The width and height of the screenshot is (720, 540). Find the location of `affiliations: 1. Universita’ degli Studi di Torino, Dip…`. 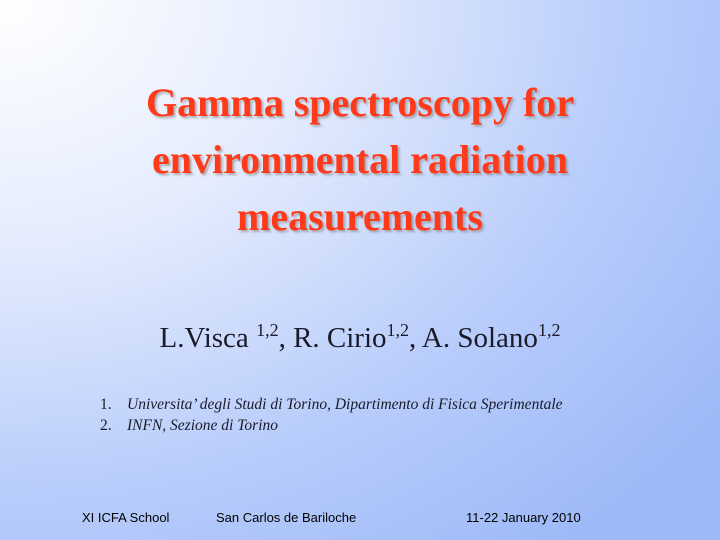

affiliations: 1. Universita’ degli Studi di Torino, Dip… is located at coordinates (331, 415).